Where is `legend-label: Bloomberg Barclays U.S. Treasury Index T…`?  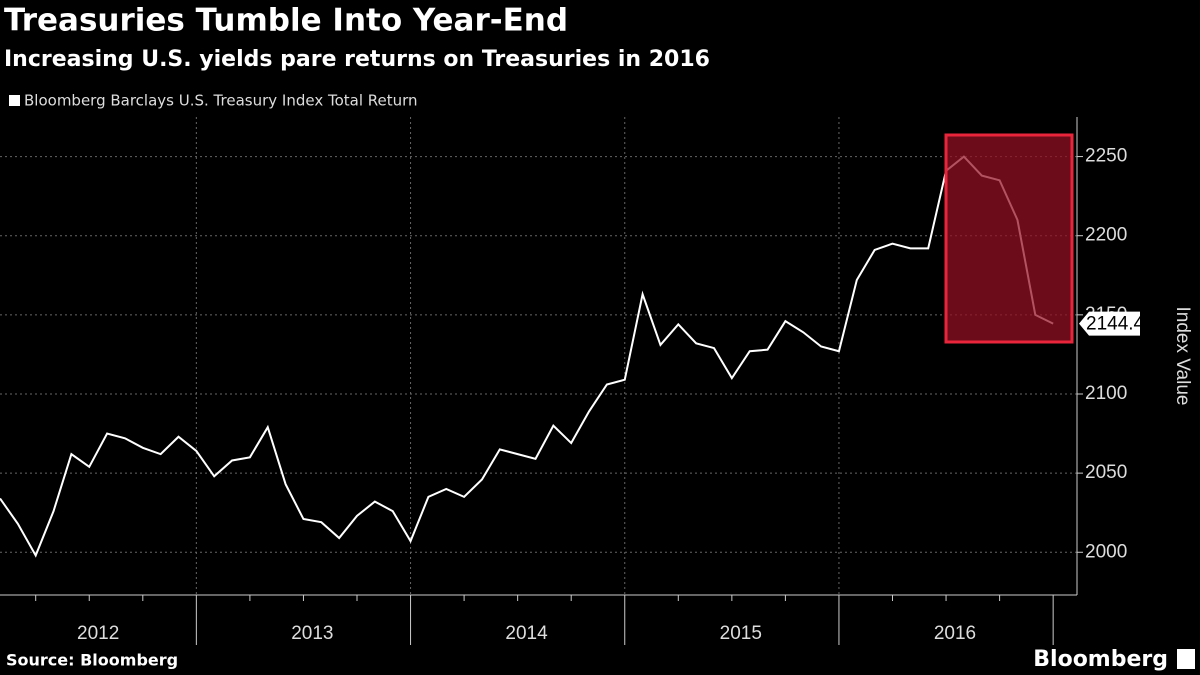
legend-label: Bloomberg Barclays U.S. Treasury Index T… is located at coordinates (221, 101).